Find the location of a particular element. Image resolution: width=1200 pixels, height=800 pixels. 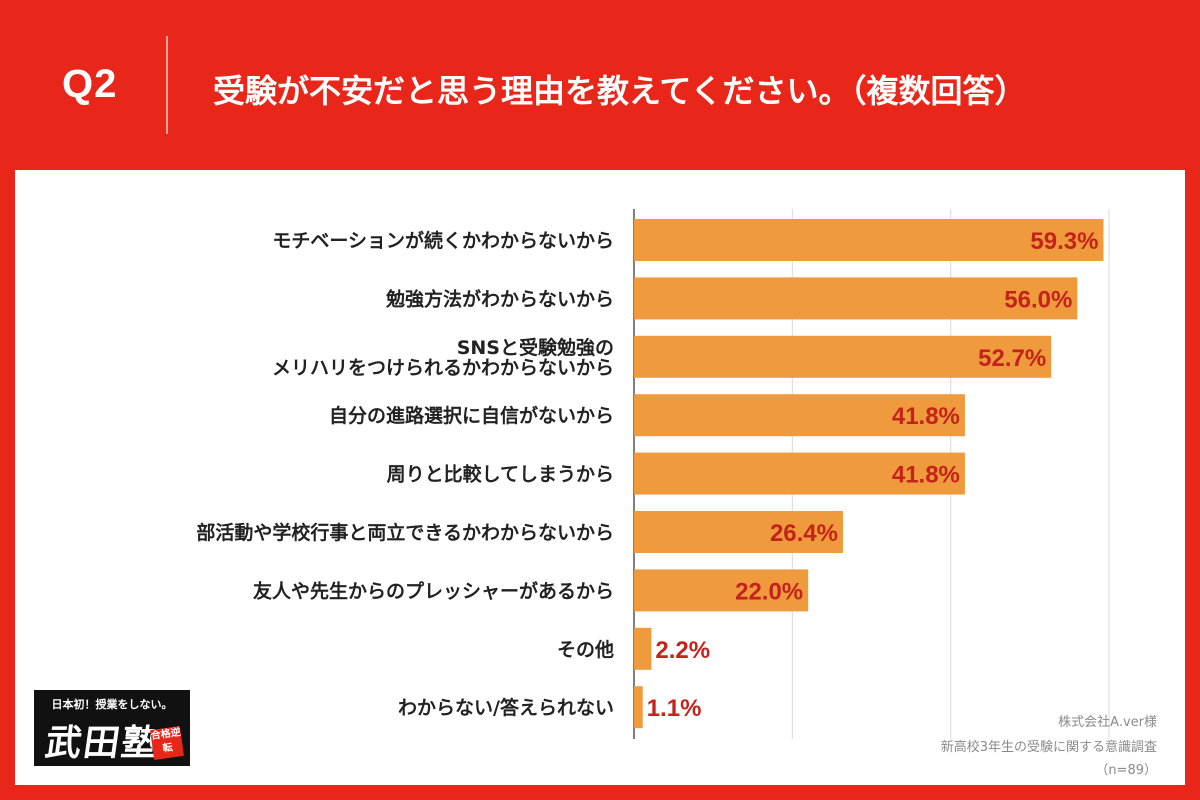

credit-survey: 新高校3年生の受験に関する意識調査 is located at coordinates (1048, 747).